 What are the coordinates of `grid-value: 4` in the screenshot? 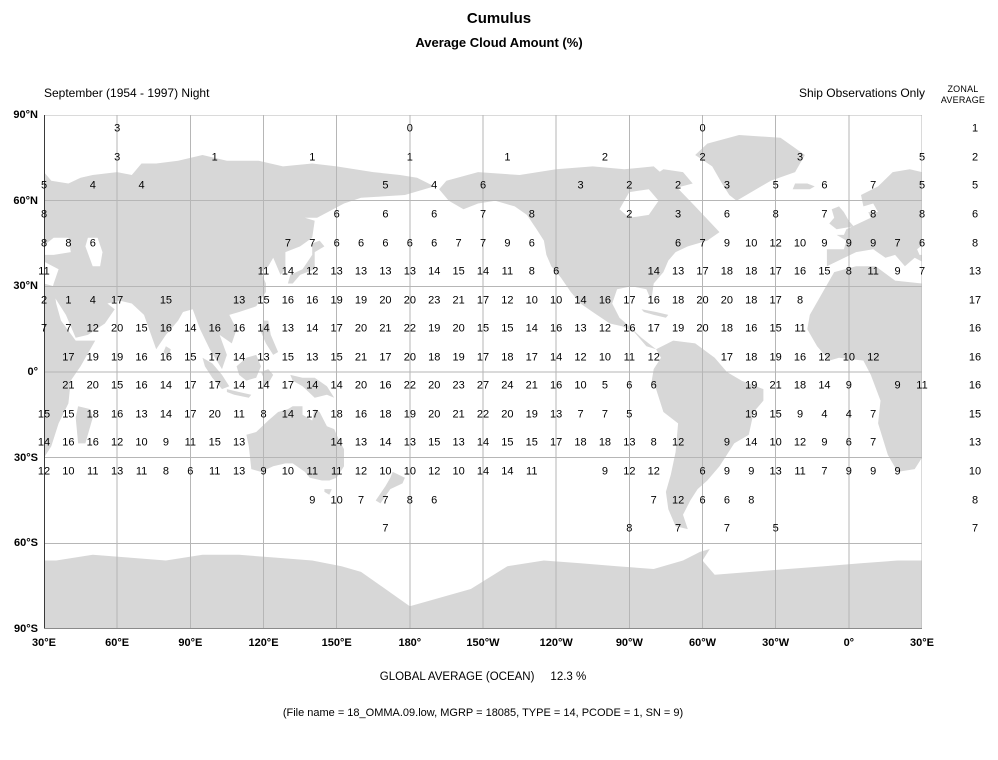 It's located at (92, 185).